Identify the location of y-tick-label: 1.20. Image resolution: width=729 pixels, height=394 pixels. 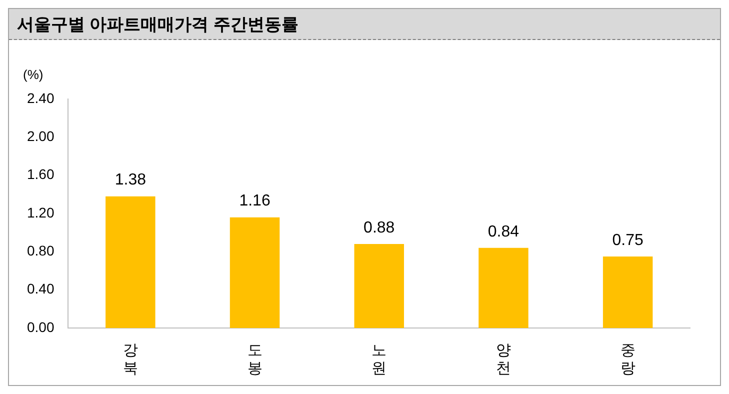
(40, 212).